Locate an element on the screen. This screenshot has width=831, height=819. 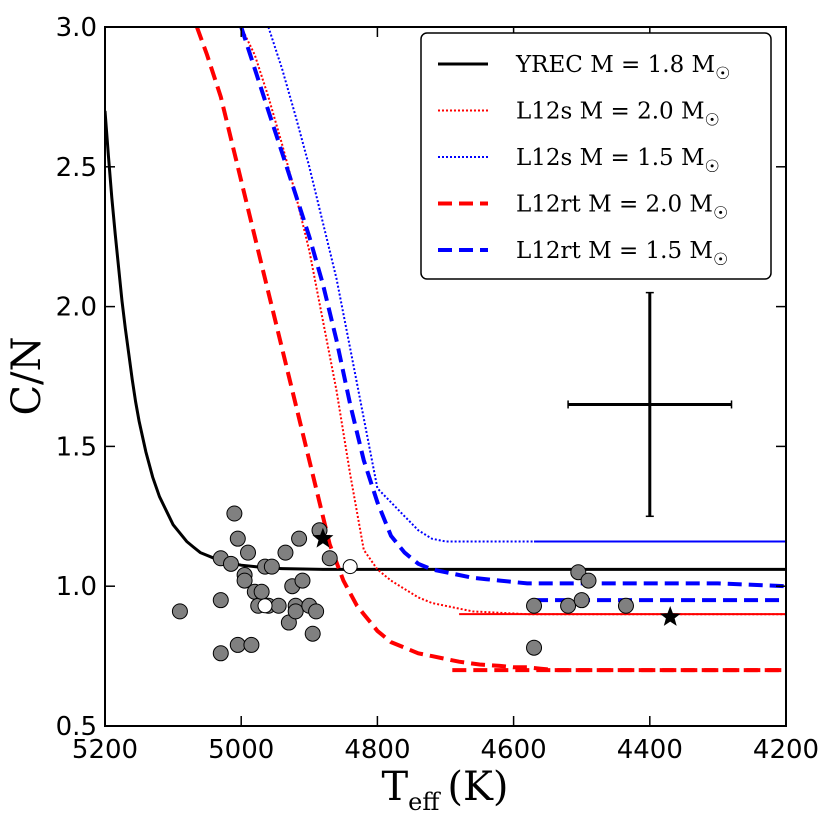
x-tick-label: 4200 is located at coordinates (786, 750).